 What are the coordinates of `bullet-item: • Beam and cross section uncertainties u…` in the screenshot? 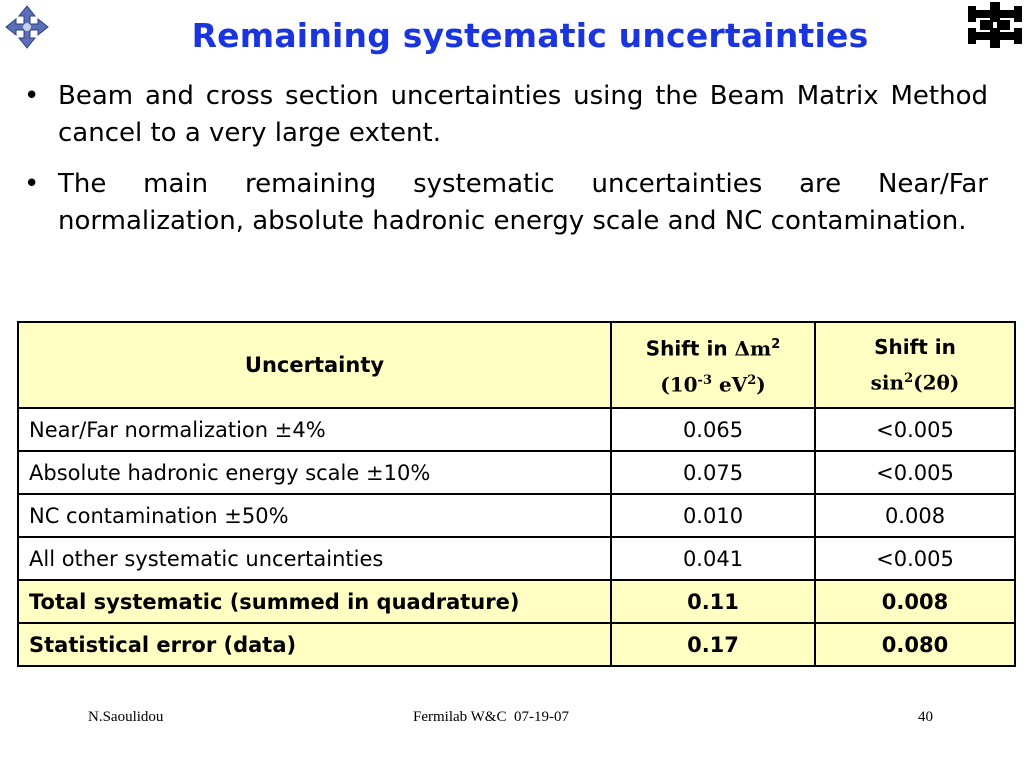 It's located at (505, 115).